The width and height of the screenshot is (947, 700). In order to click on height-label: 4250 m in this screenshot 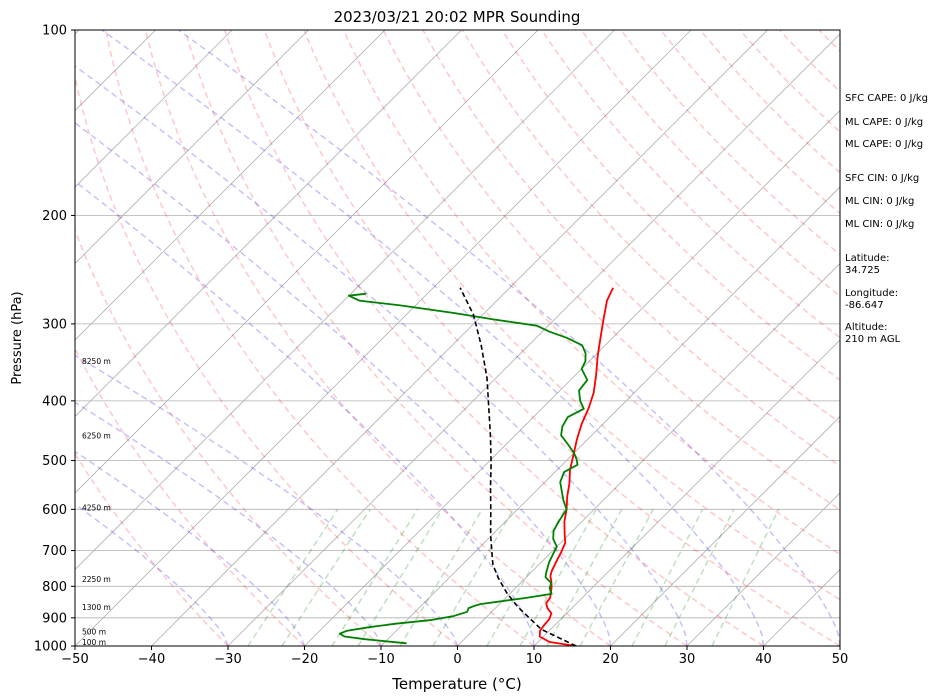, I will do `click(96, 507)`.